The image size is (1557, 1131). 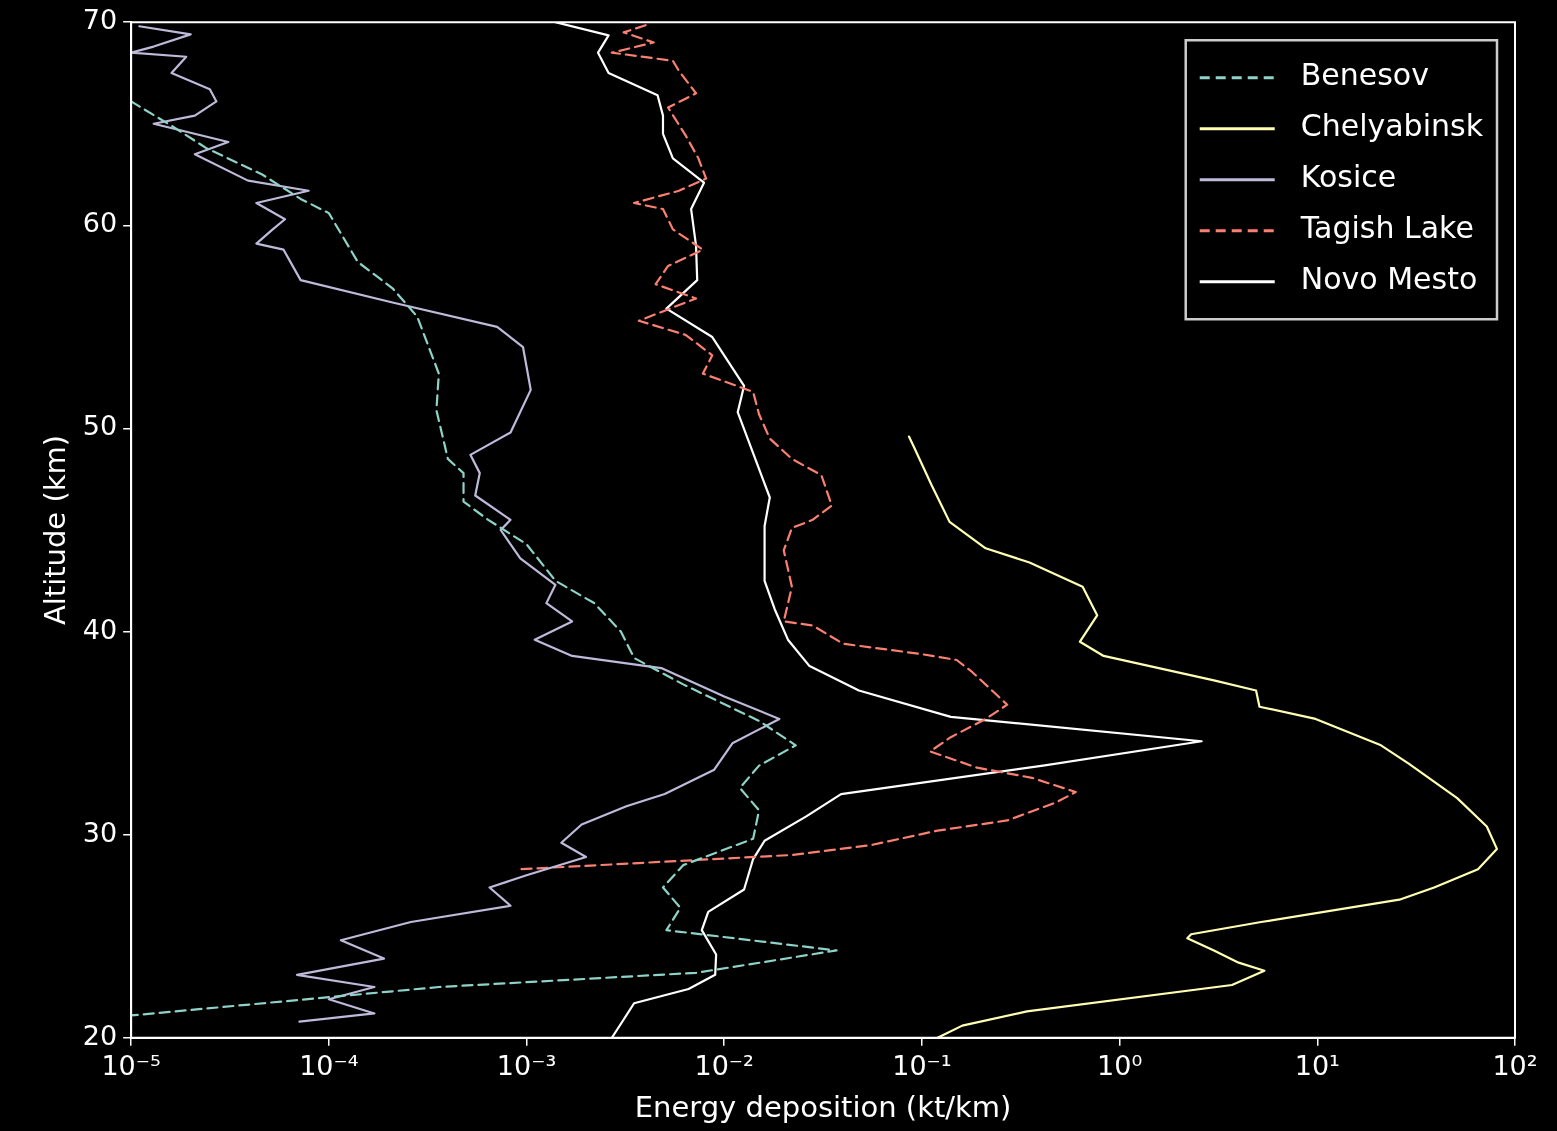 What do you see at coordinates (823, 1107) in the screenshot?
I see `x-axis-title: Energy deposition (kt/km)` at bounding box center [823, 1107].